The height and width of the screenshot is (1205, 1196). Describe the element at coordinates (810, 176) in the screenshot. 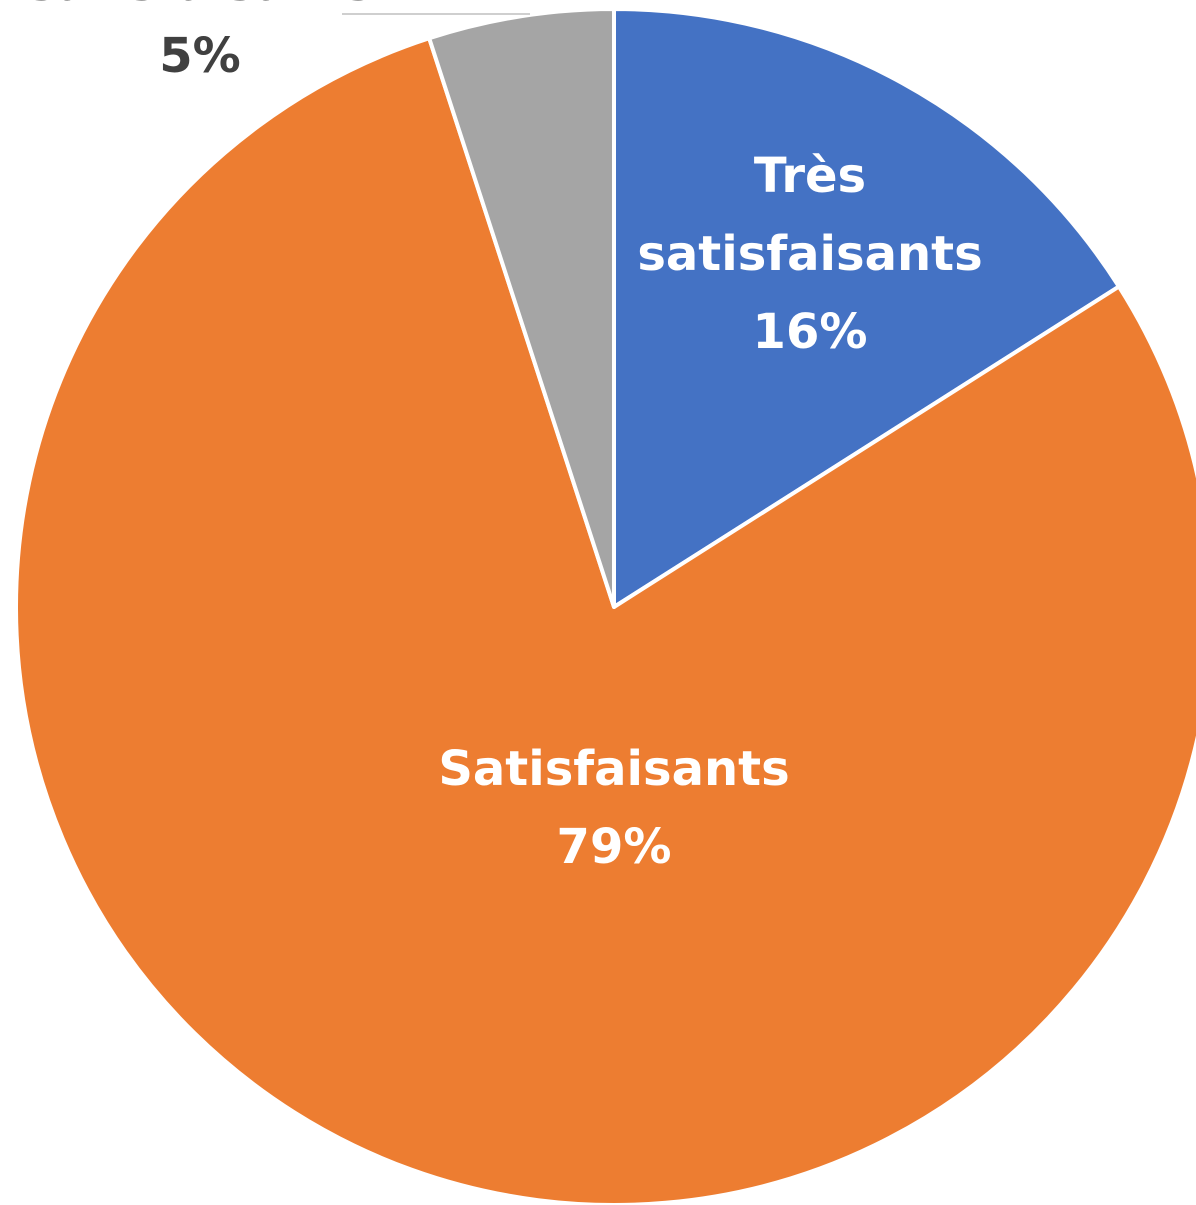

I see `slice-category-label: Très` at that location.